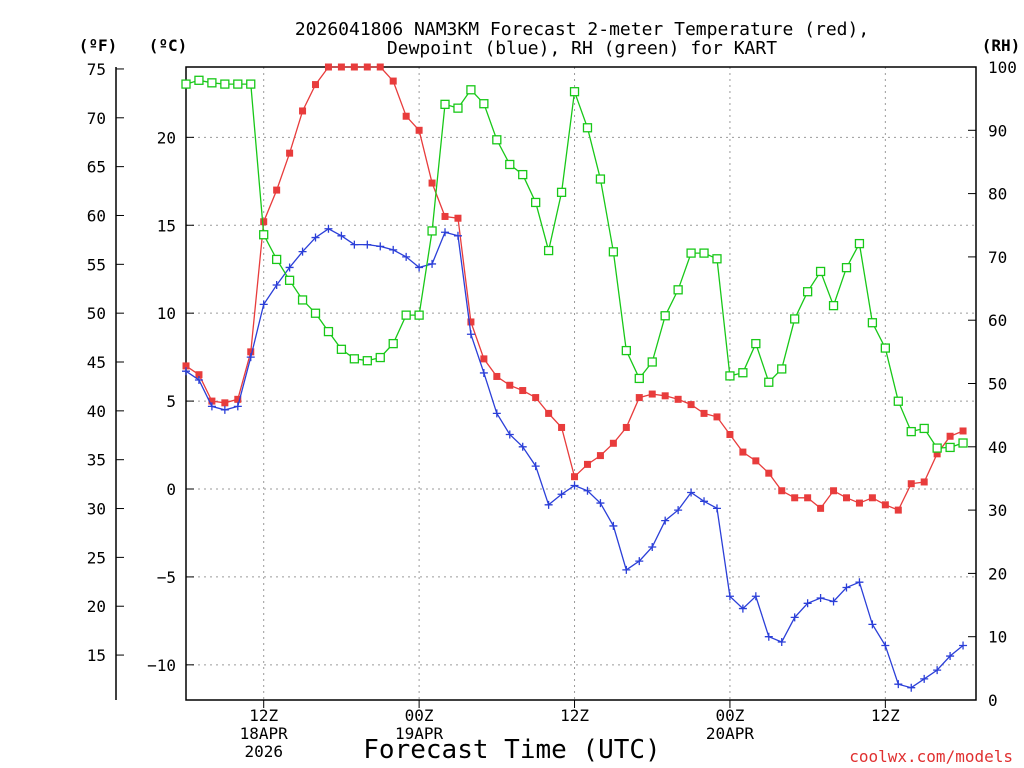 The height and width of the screenshot is (768, 1024). I want to click on celsius-tick-label: 15, so click(166, 225).